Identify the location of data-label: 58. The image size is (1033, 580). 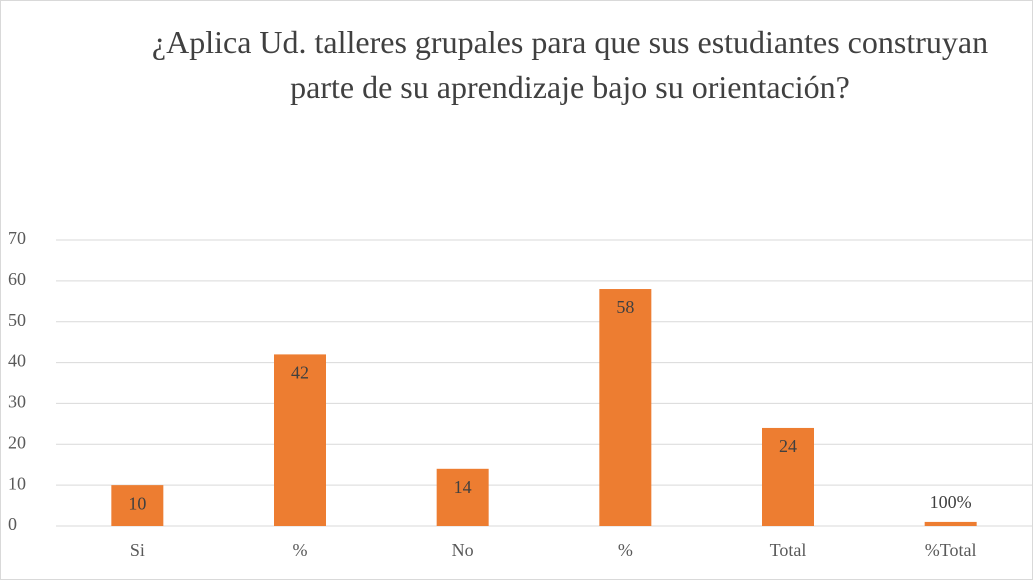
(625, 307).